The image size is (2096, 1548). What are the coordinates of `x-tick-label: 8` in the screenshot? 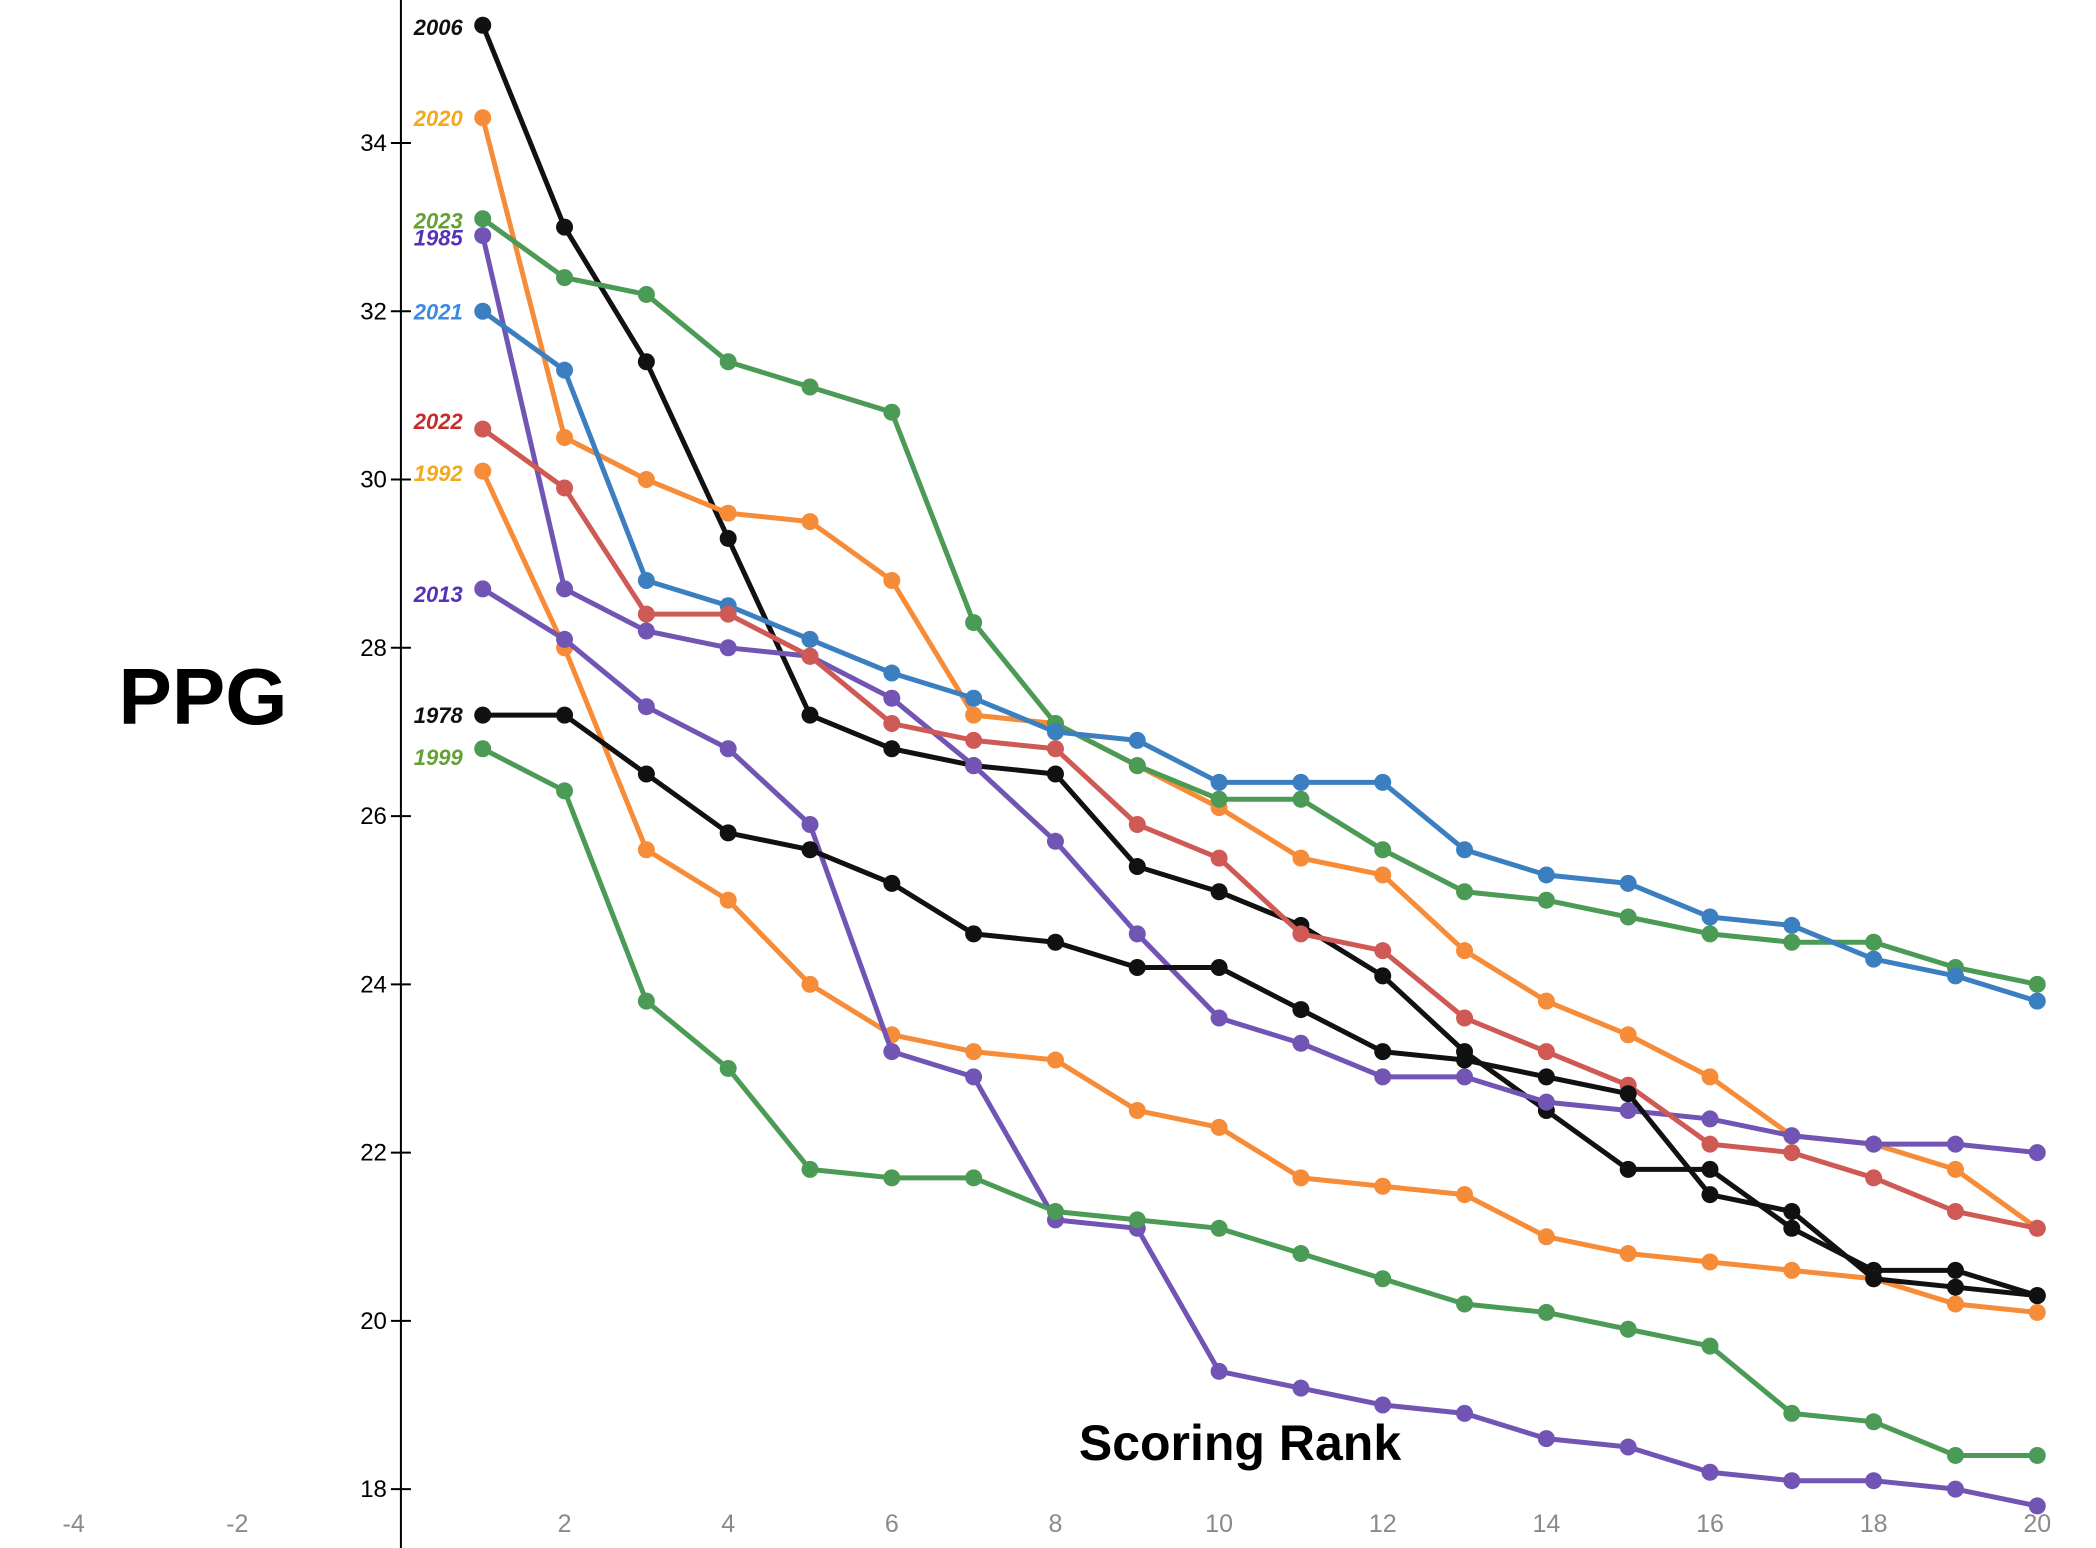 It's located at (1056, 1524).